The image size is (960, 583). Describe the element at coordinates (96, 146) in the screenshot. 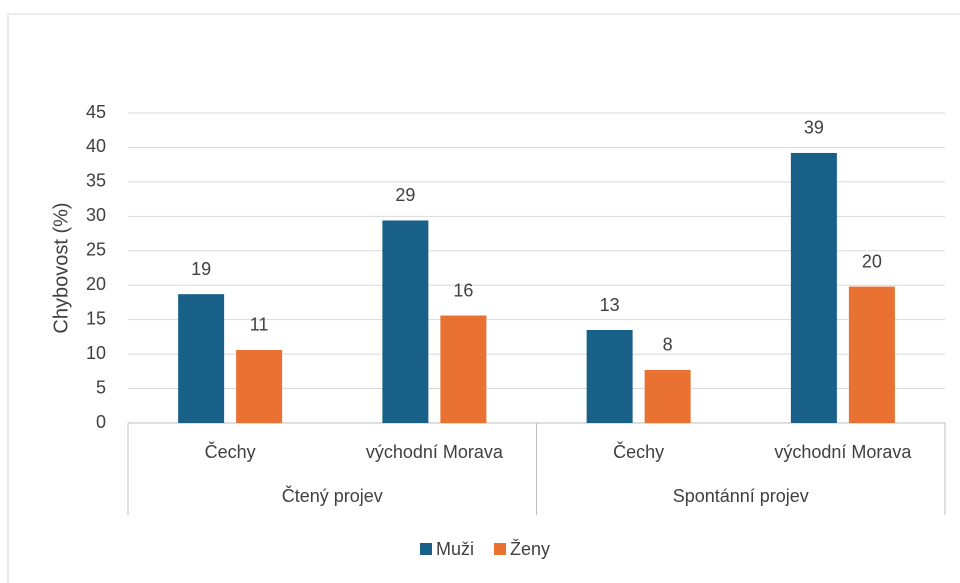

I see `y-tick-label: 40` at that location.